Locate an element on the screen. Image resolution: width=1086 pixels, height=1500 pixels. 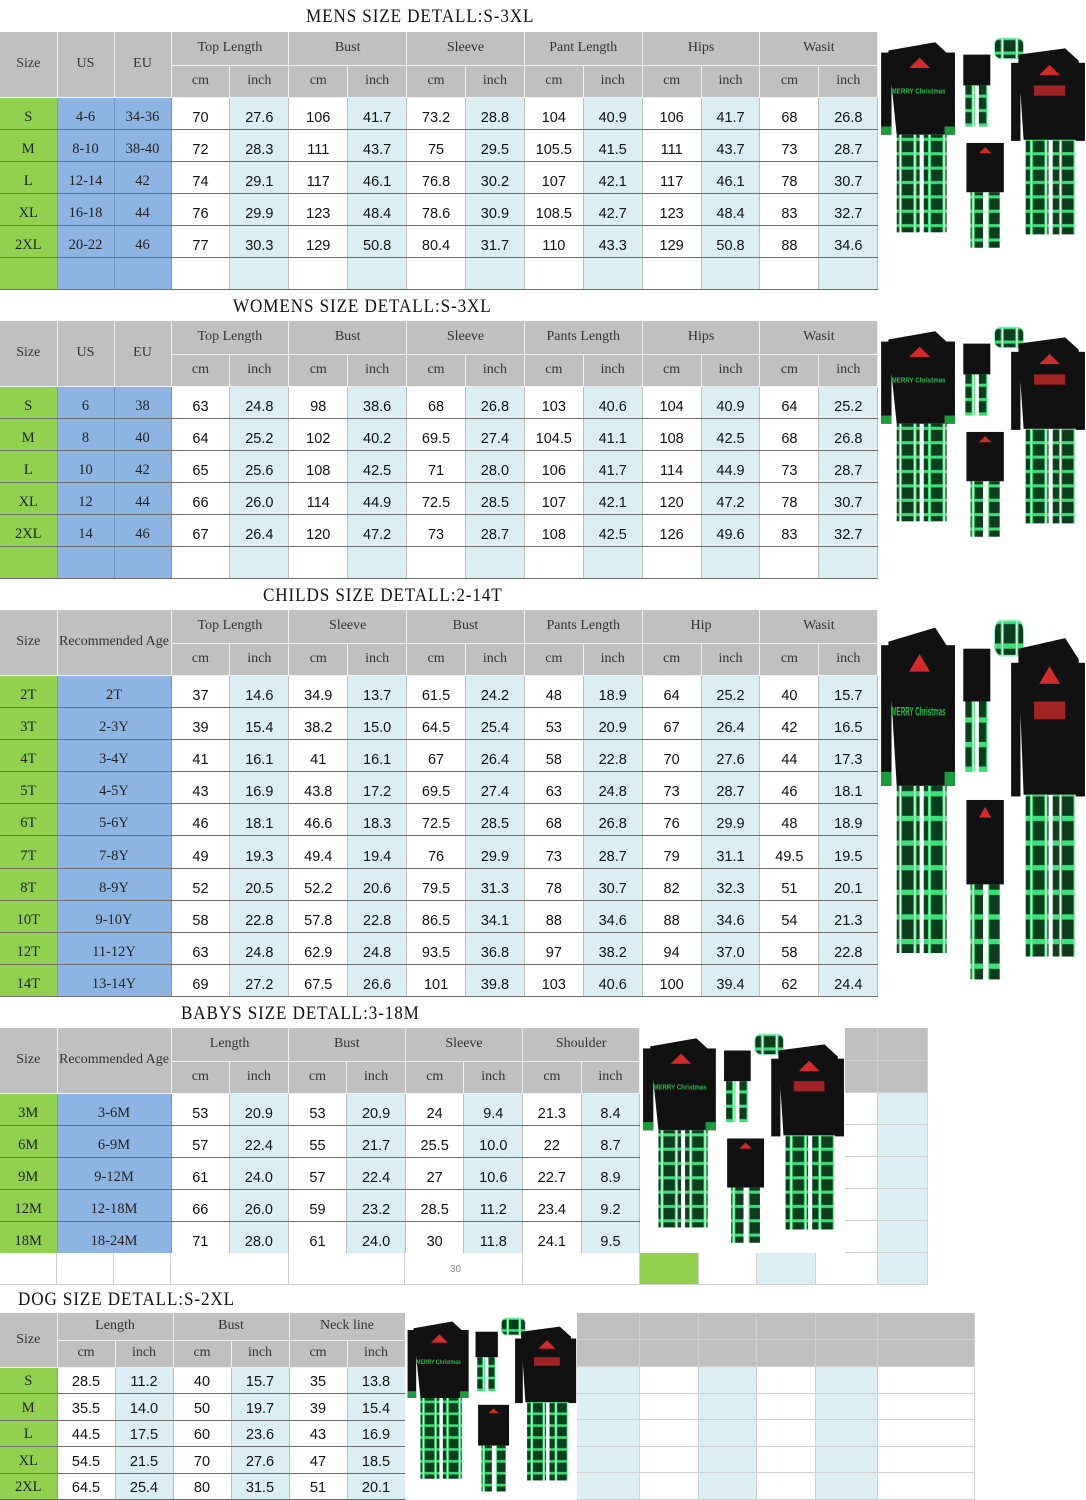
measurement-cell: 57 is located at coordinates (318, 1173).